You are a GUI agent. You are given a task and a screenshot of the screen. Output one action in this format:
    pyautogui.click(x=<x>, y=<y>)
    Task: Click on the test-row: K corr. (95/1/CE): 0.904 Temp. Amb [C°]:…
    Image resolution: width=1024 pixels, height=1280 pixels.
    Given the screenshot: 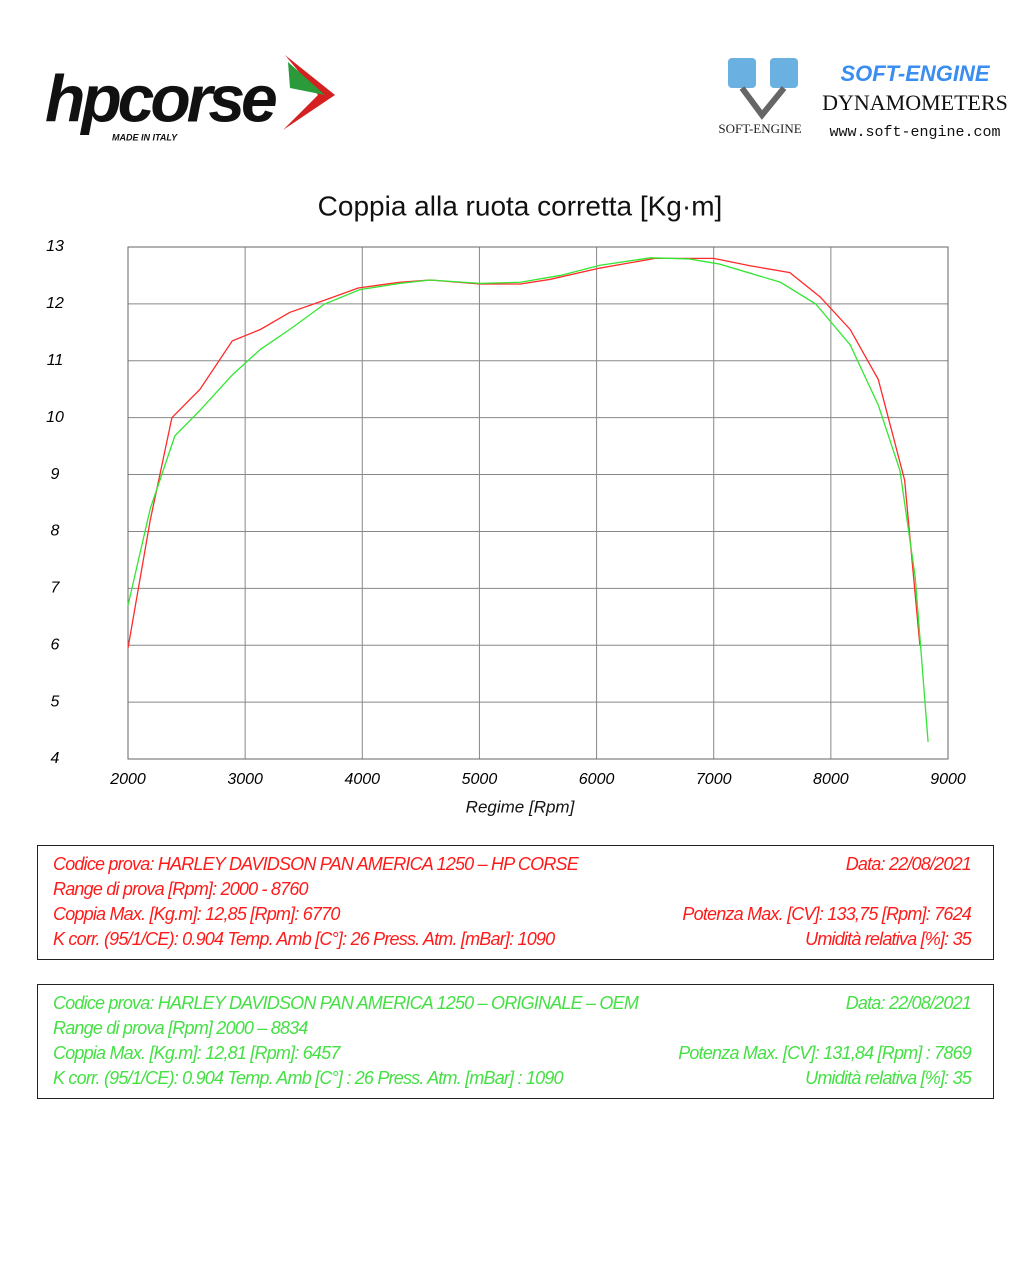 What is the action you would take?
    pyautogui.click(x=512, y=941)
    